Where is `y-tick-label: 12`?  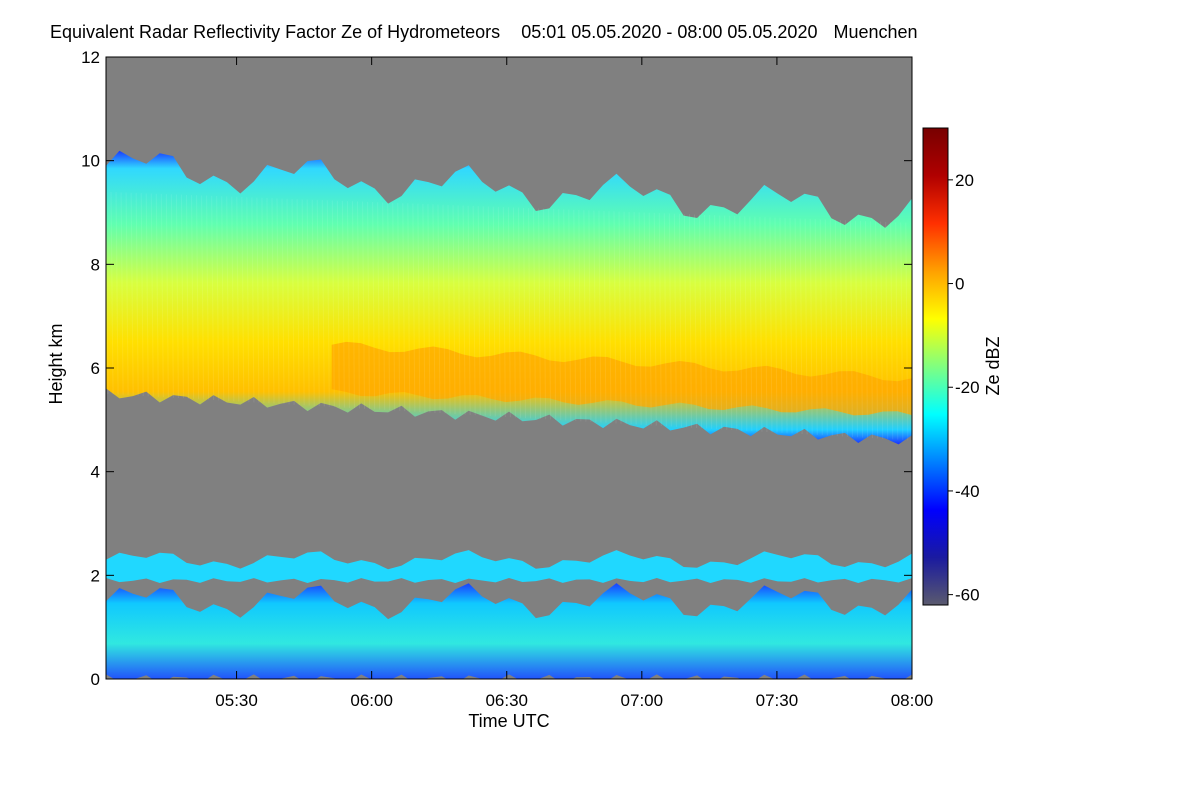
y-tick-label: 12 is located at coordinates (90, 57).